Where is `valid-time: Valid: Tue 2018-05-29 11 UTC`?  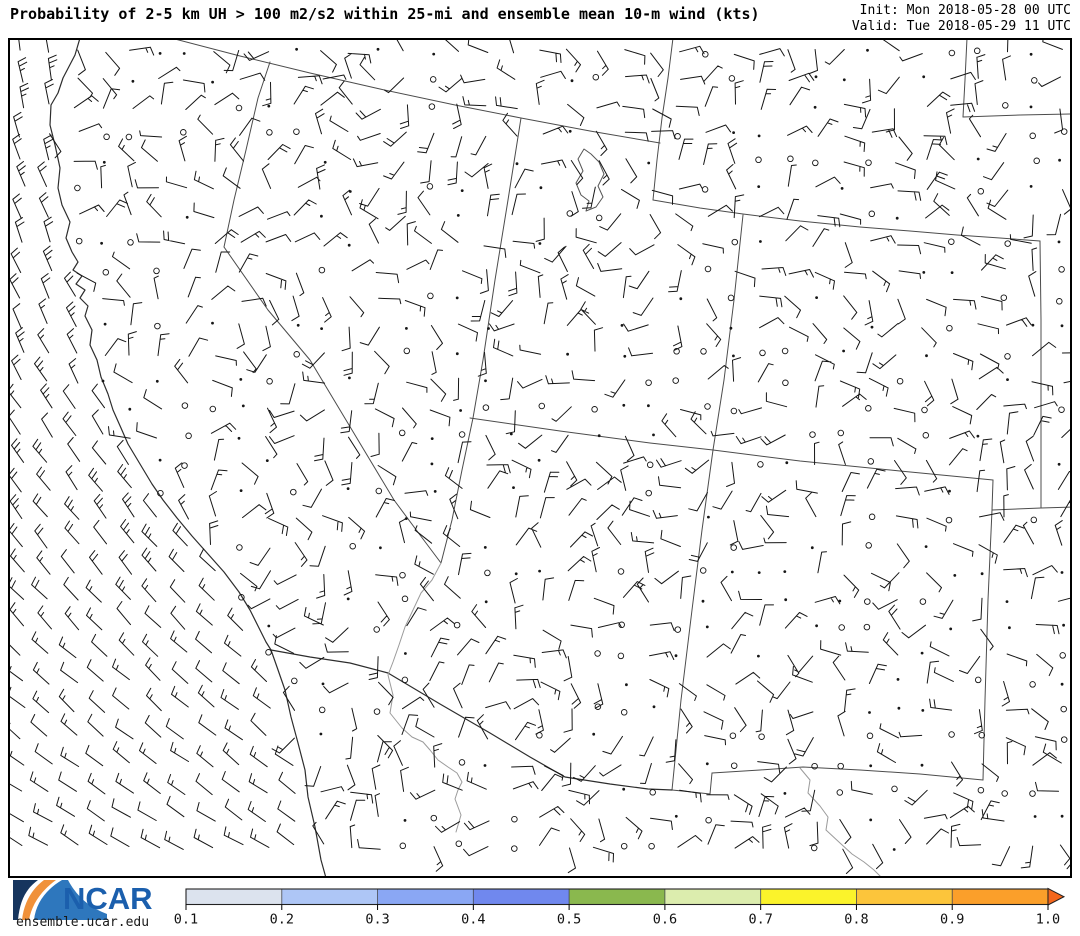 valid-time: Valid: Tue 2018-05-29 11 UTC is located at coordinates (961, 26).